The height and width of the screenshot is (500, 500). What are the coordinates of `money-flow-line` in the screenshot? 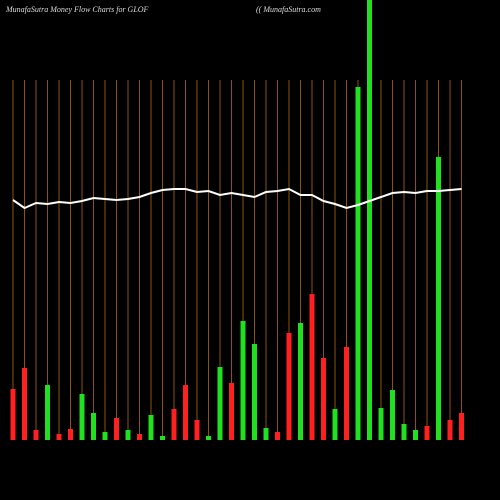 It's located at (237, 198).